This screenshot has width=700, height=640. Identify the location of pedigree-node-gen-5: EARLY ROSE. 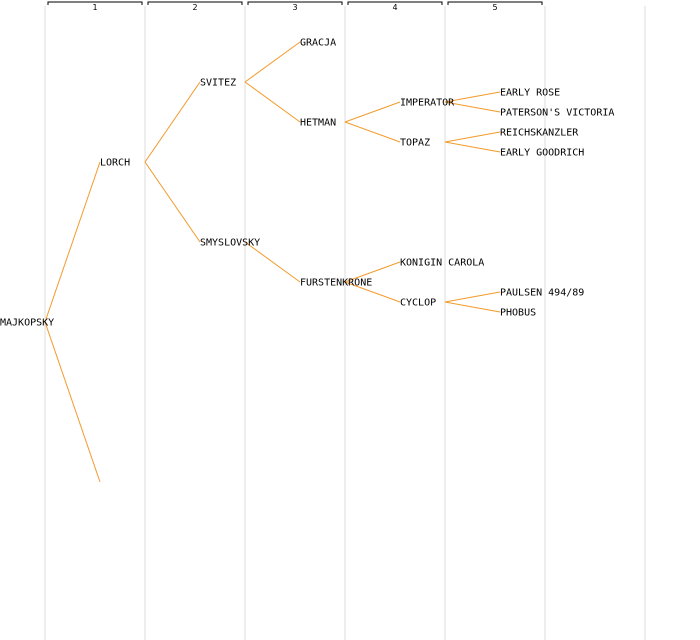
(530, 93).